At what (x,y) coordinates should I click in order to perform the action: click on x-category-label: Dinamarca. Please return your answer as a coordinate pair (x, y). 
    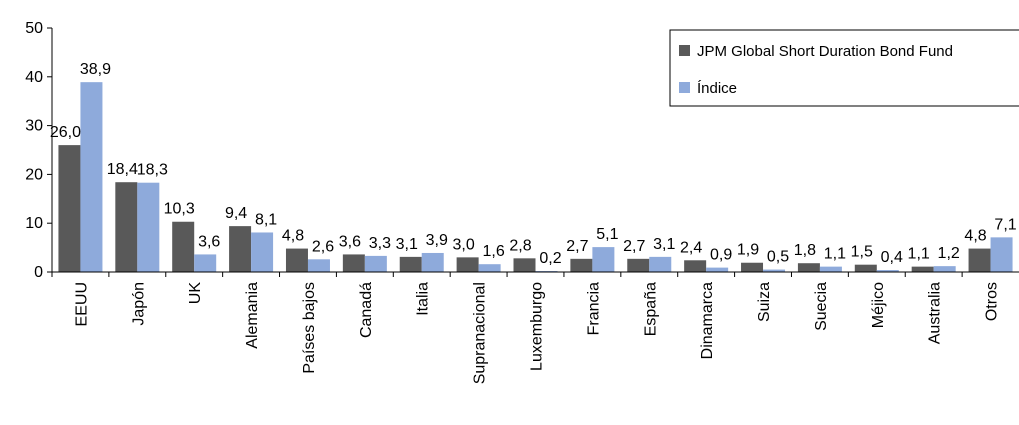
    Looking at the image, I should click on (707, 320).